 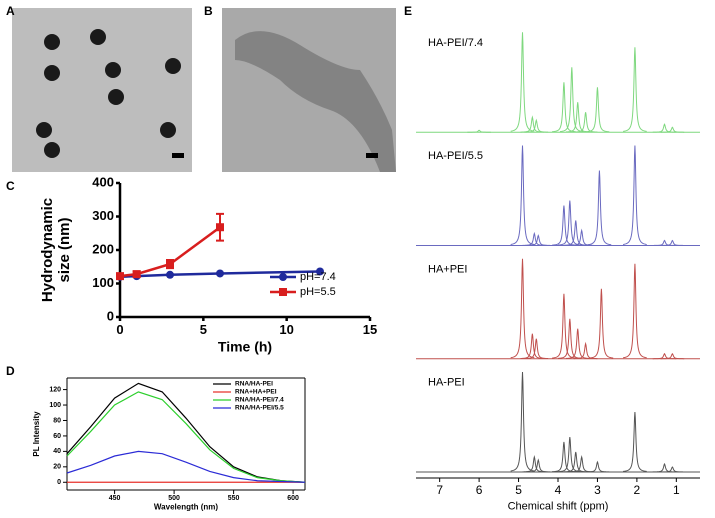 What do you see at coordinates (57, 420) in the screenshot?
I see `y-tick-label: 80` at bounding box center [57, 420].